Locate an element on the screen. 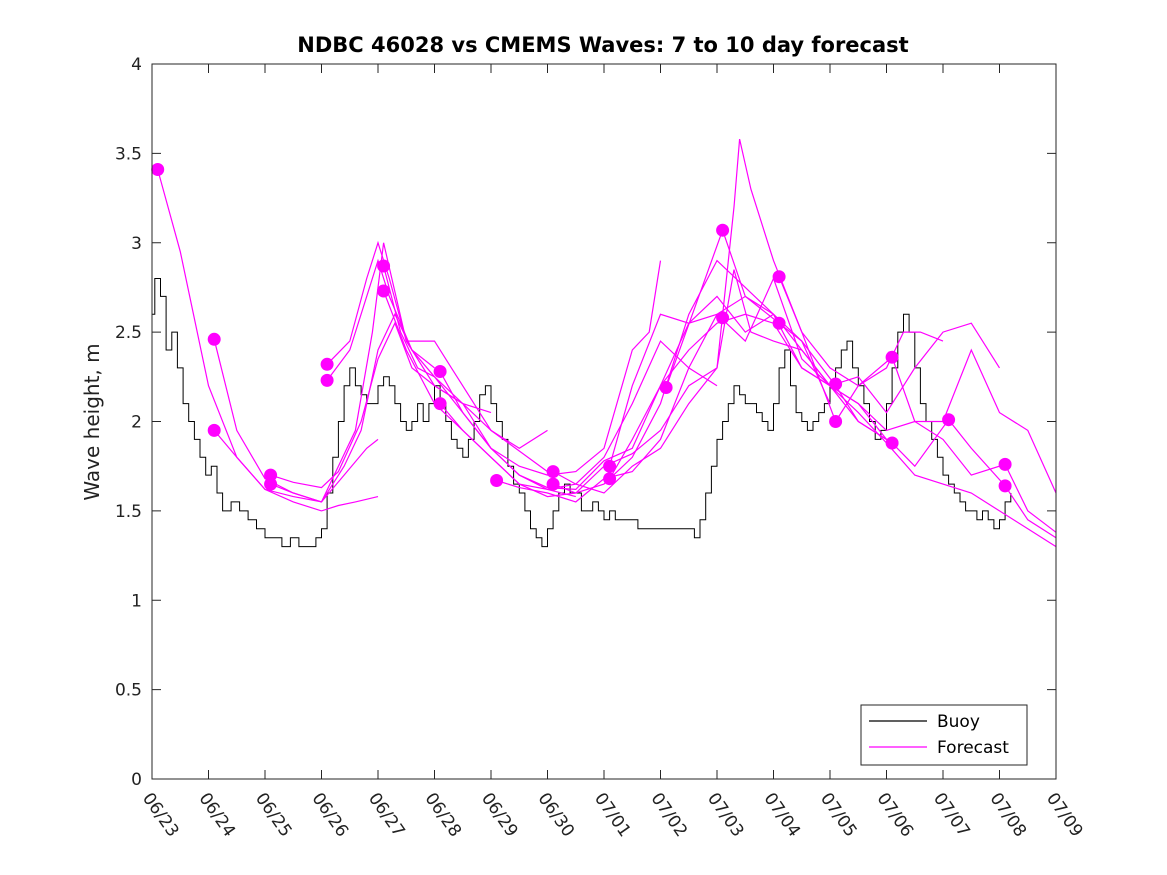 This screenshot has width=1167, height=875. legend-label-forecast: Forecast is located at coordinates (973, 748).